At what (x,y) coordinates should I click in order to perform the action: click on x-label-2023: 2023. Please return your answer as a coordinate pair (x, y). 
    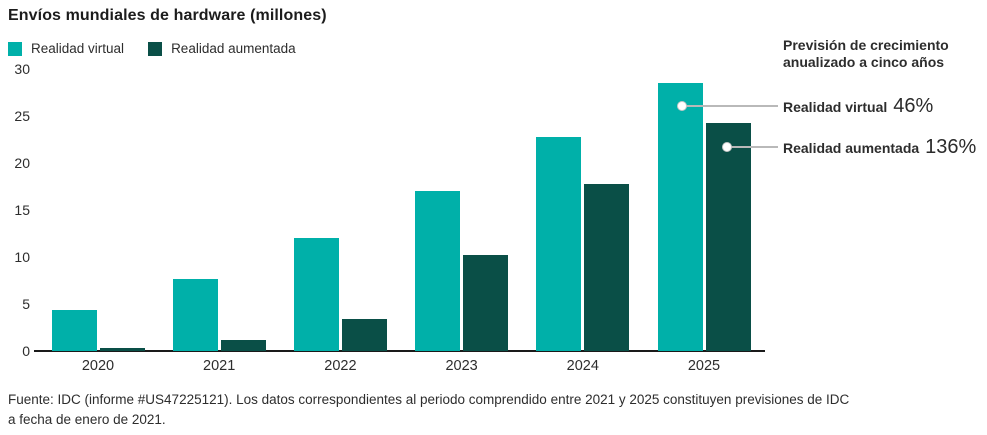
    Looking at the image, I should click on (461, 366).